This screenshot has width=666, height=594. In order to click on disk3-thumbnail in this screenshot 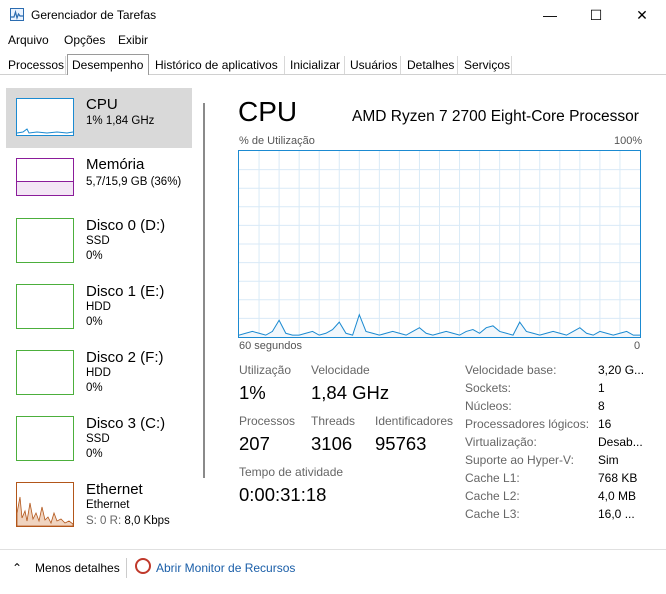, I will do `click(45, 438)`.